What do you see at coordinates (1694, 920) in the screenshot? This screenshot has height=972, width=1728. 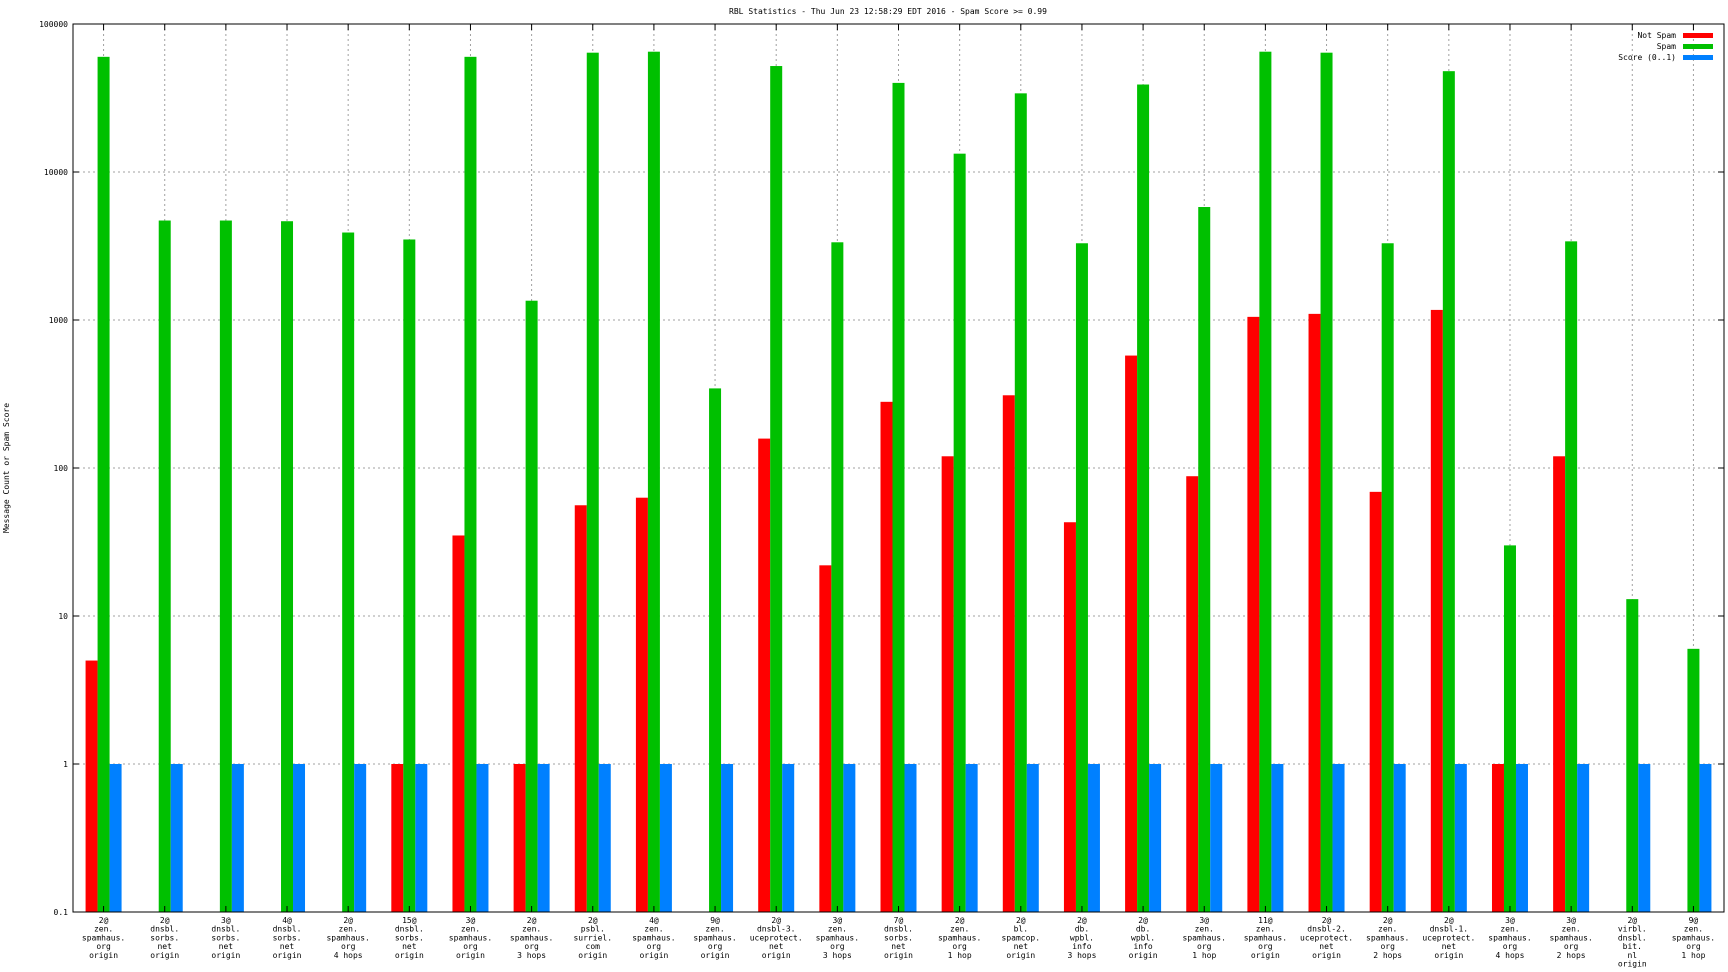 I see `x-category-label-line: 9@` at bounding box center [1694, 920].